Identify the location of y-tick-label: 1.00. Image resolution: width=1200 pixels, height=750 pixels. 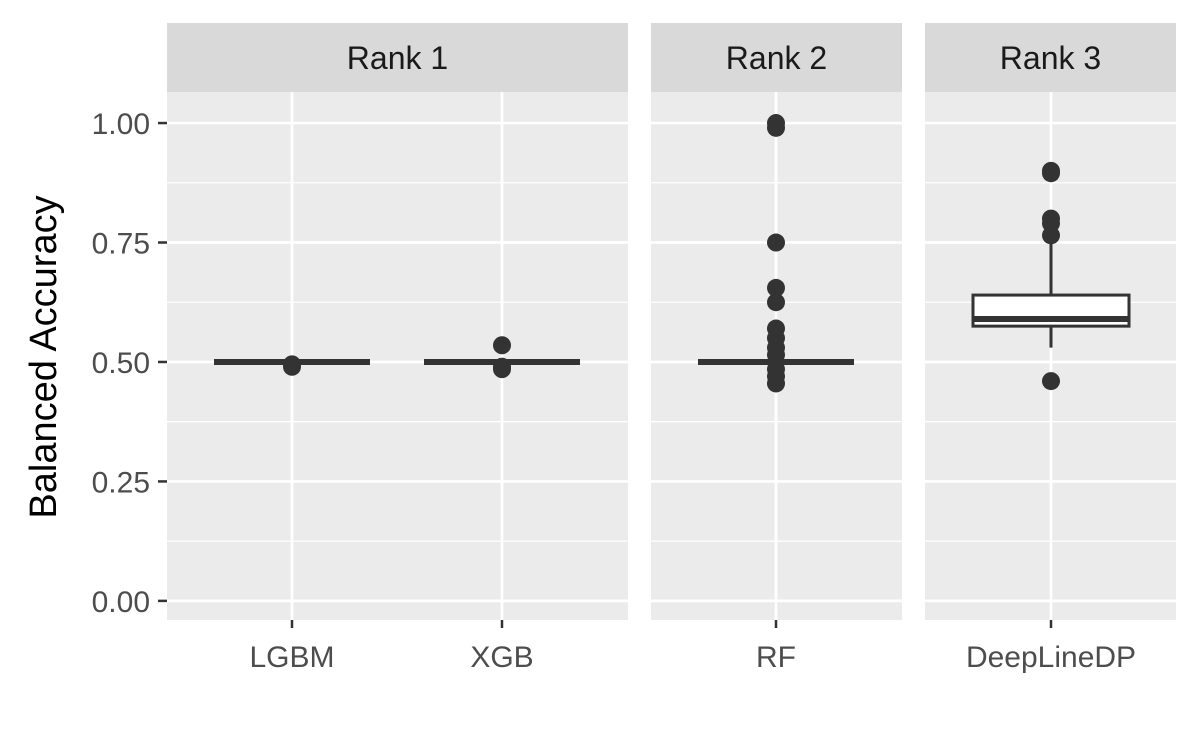
(121, 124).